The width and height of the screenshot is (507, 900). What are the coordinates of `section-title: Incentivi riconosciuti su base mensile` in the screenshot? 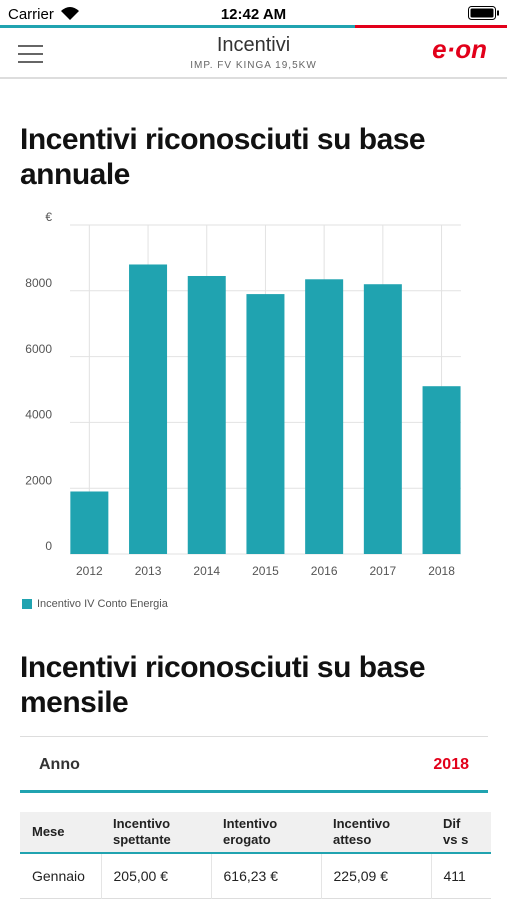 It's located at (223, 685).